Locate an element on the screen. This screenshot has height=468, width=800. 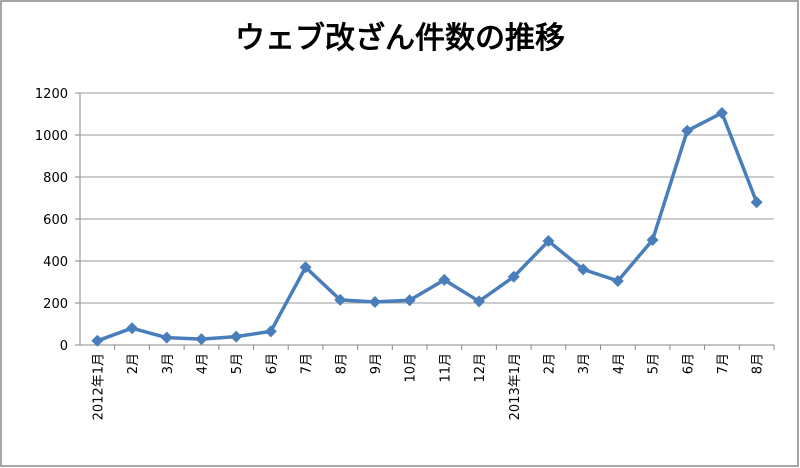
y-tick-label: 1000 is located at coordinates (51, 136).